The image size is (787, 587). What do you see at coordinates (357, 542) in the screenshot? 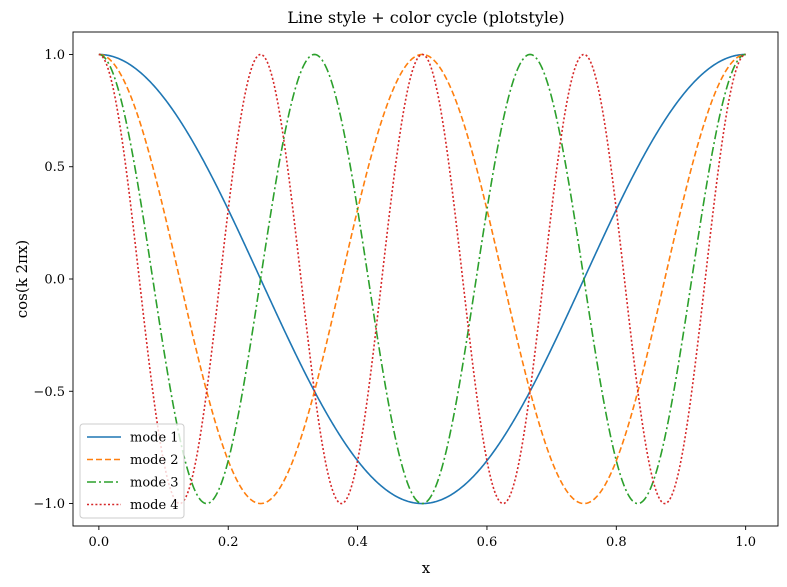
I see `x-tick-label: 0.4` at bounding box center [357, 542].